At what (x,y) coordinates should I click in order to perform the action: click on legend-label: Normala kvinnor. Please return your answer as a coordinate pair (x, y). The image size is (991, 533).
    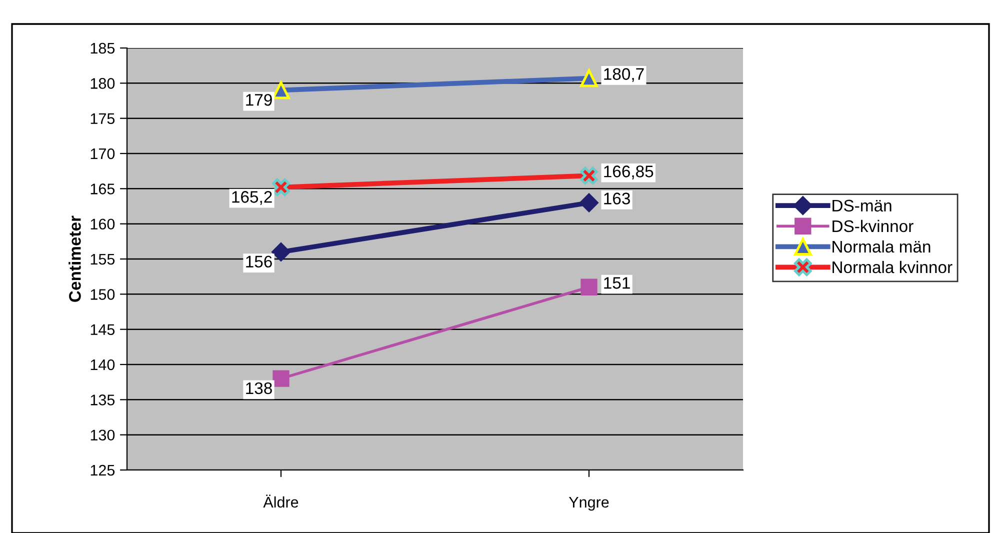
    Looking at the image, I should click on (892, 267).